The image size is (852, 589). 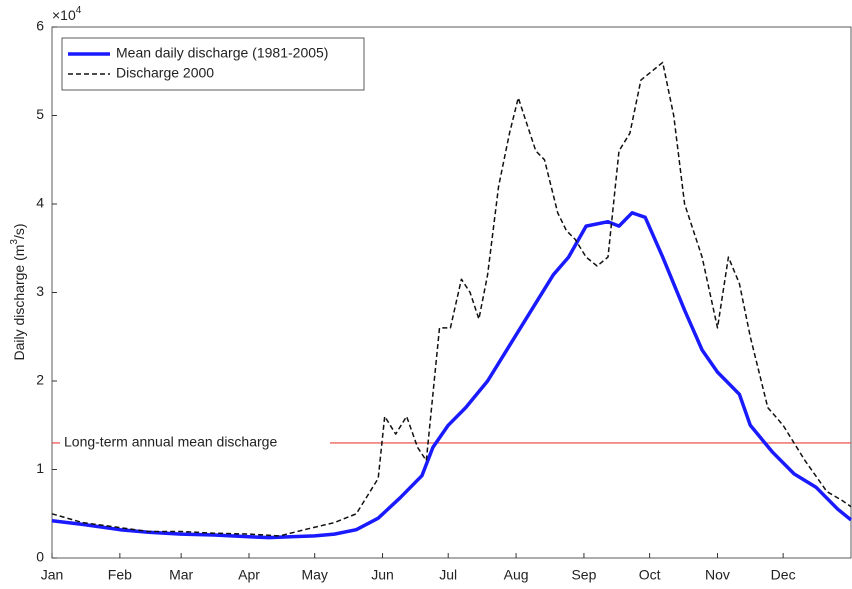 I want to click on x-tick-label: Sep, so click(x=583, y=575).